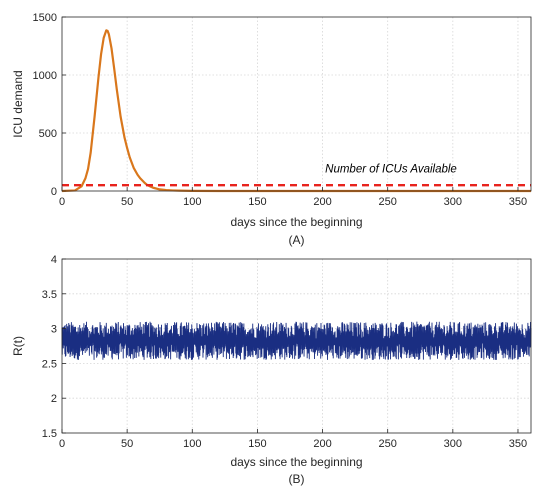 The height and width of the screenshot is (496, 550). Describe the element at coordinates (391, 169) in the screenshot. I see `annotation-icu-available: Number of ICUs Available` at that location.